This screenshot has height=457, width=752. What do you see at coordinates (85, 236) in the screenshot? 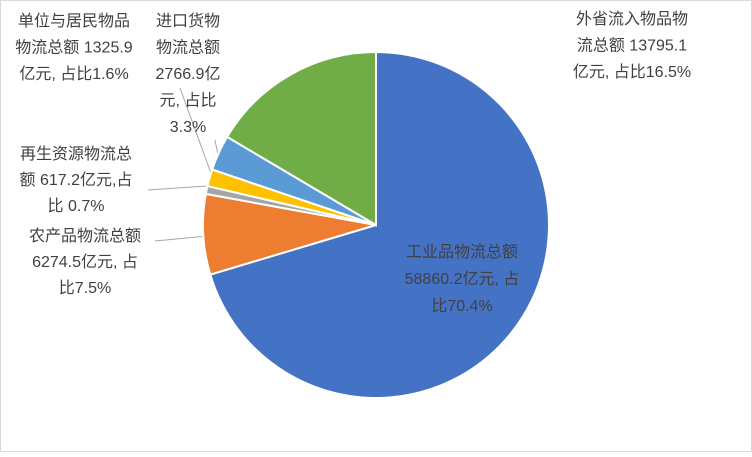
I see `data-label: 农产品物流总额` at bounding box center [85, 236].